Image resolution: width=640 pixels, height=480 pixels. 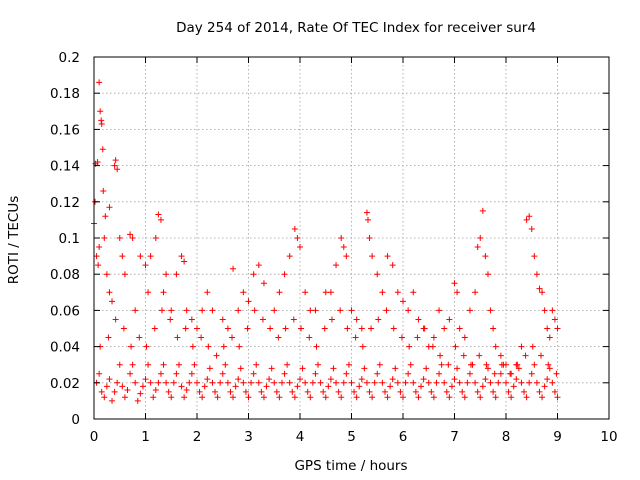 I want to click on x-tick-label: 5, so click(x=351, y=437).